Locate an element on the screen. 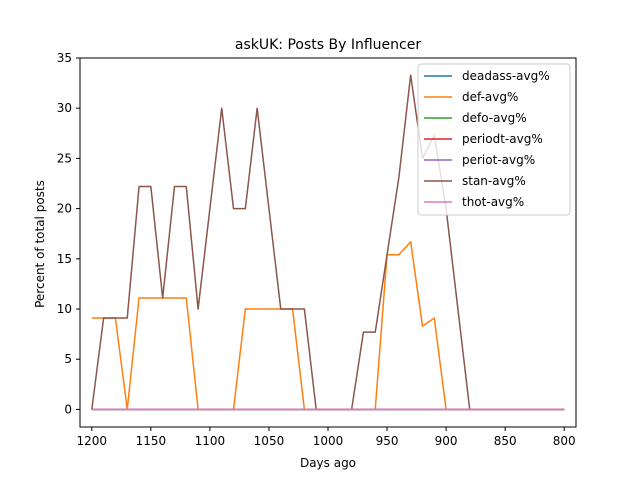 The width and height of the screenshot is (640, 480). x-axis-title: Days ago is located at coordinates (328, 463).